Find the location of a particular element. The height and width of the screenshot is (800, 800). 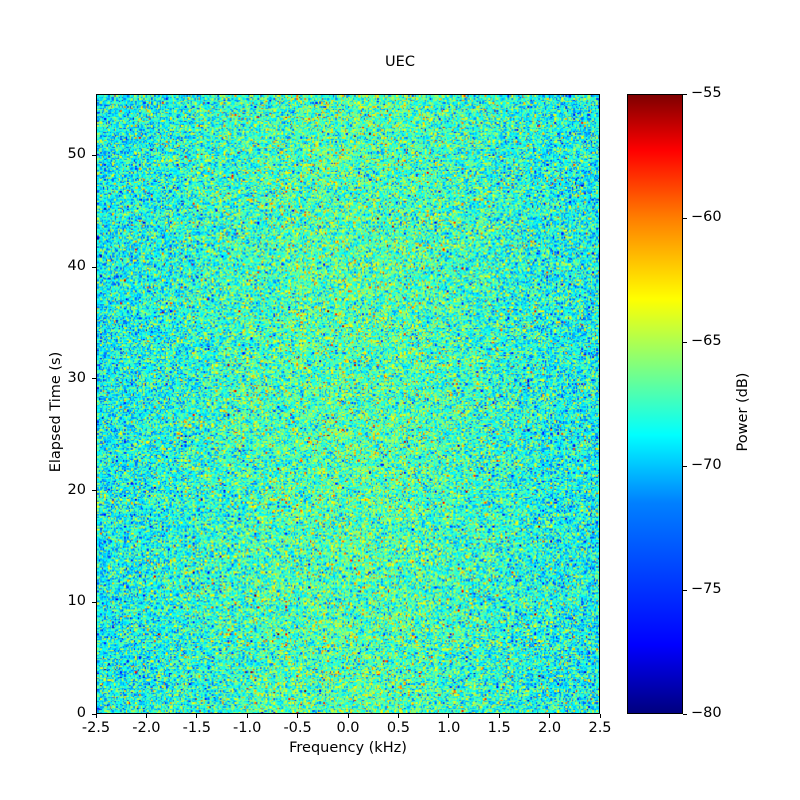

x-axis-label: Frequency (kHz) is located at coordinates (348, 748).